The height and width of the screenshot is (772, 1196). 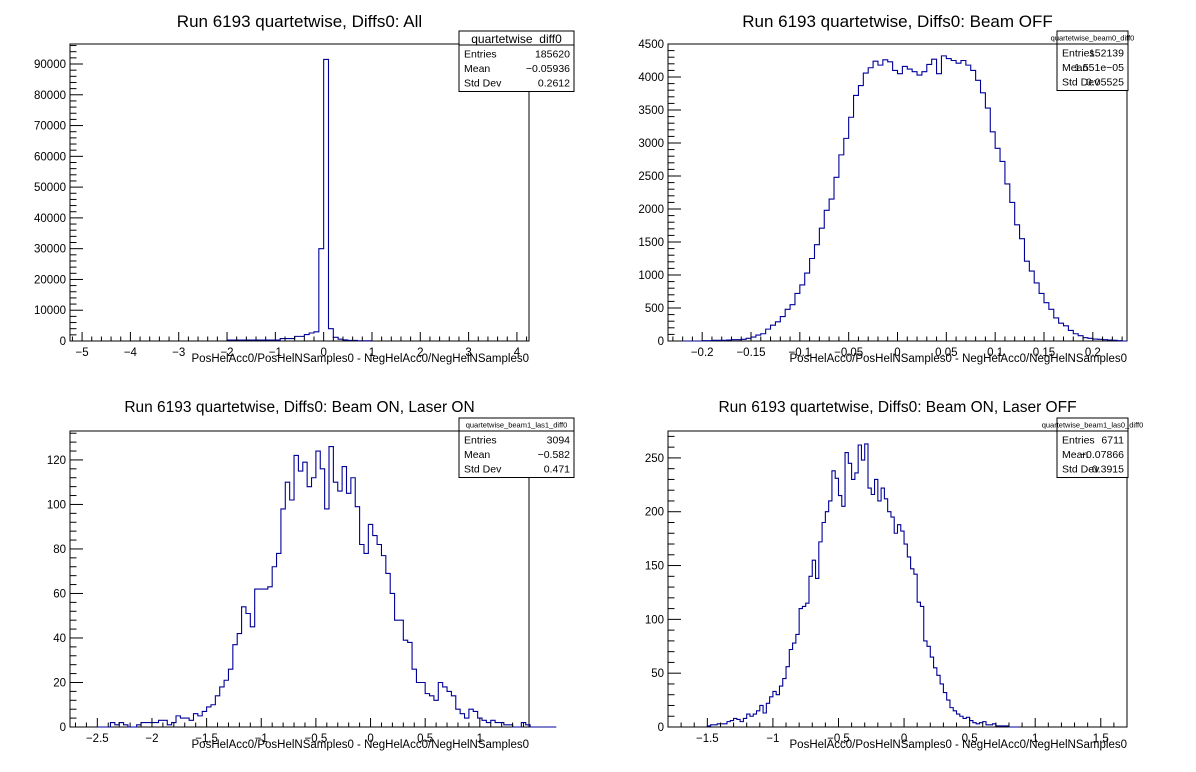 What do you see at coordinates (425, 739) in the screenshot?
I see `x-tick-label: 0.5` at bounding box center [425, 739].